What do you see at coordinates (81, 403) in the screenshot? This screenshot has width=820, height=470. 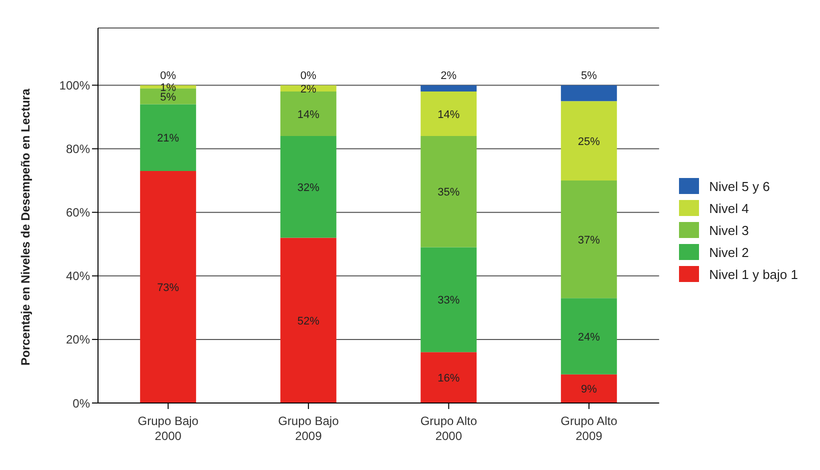 I see `y-tick-label: 0%` at bounding box center [81, 403].